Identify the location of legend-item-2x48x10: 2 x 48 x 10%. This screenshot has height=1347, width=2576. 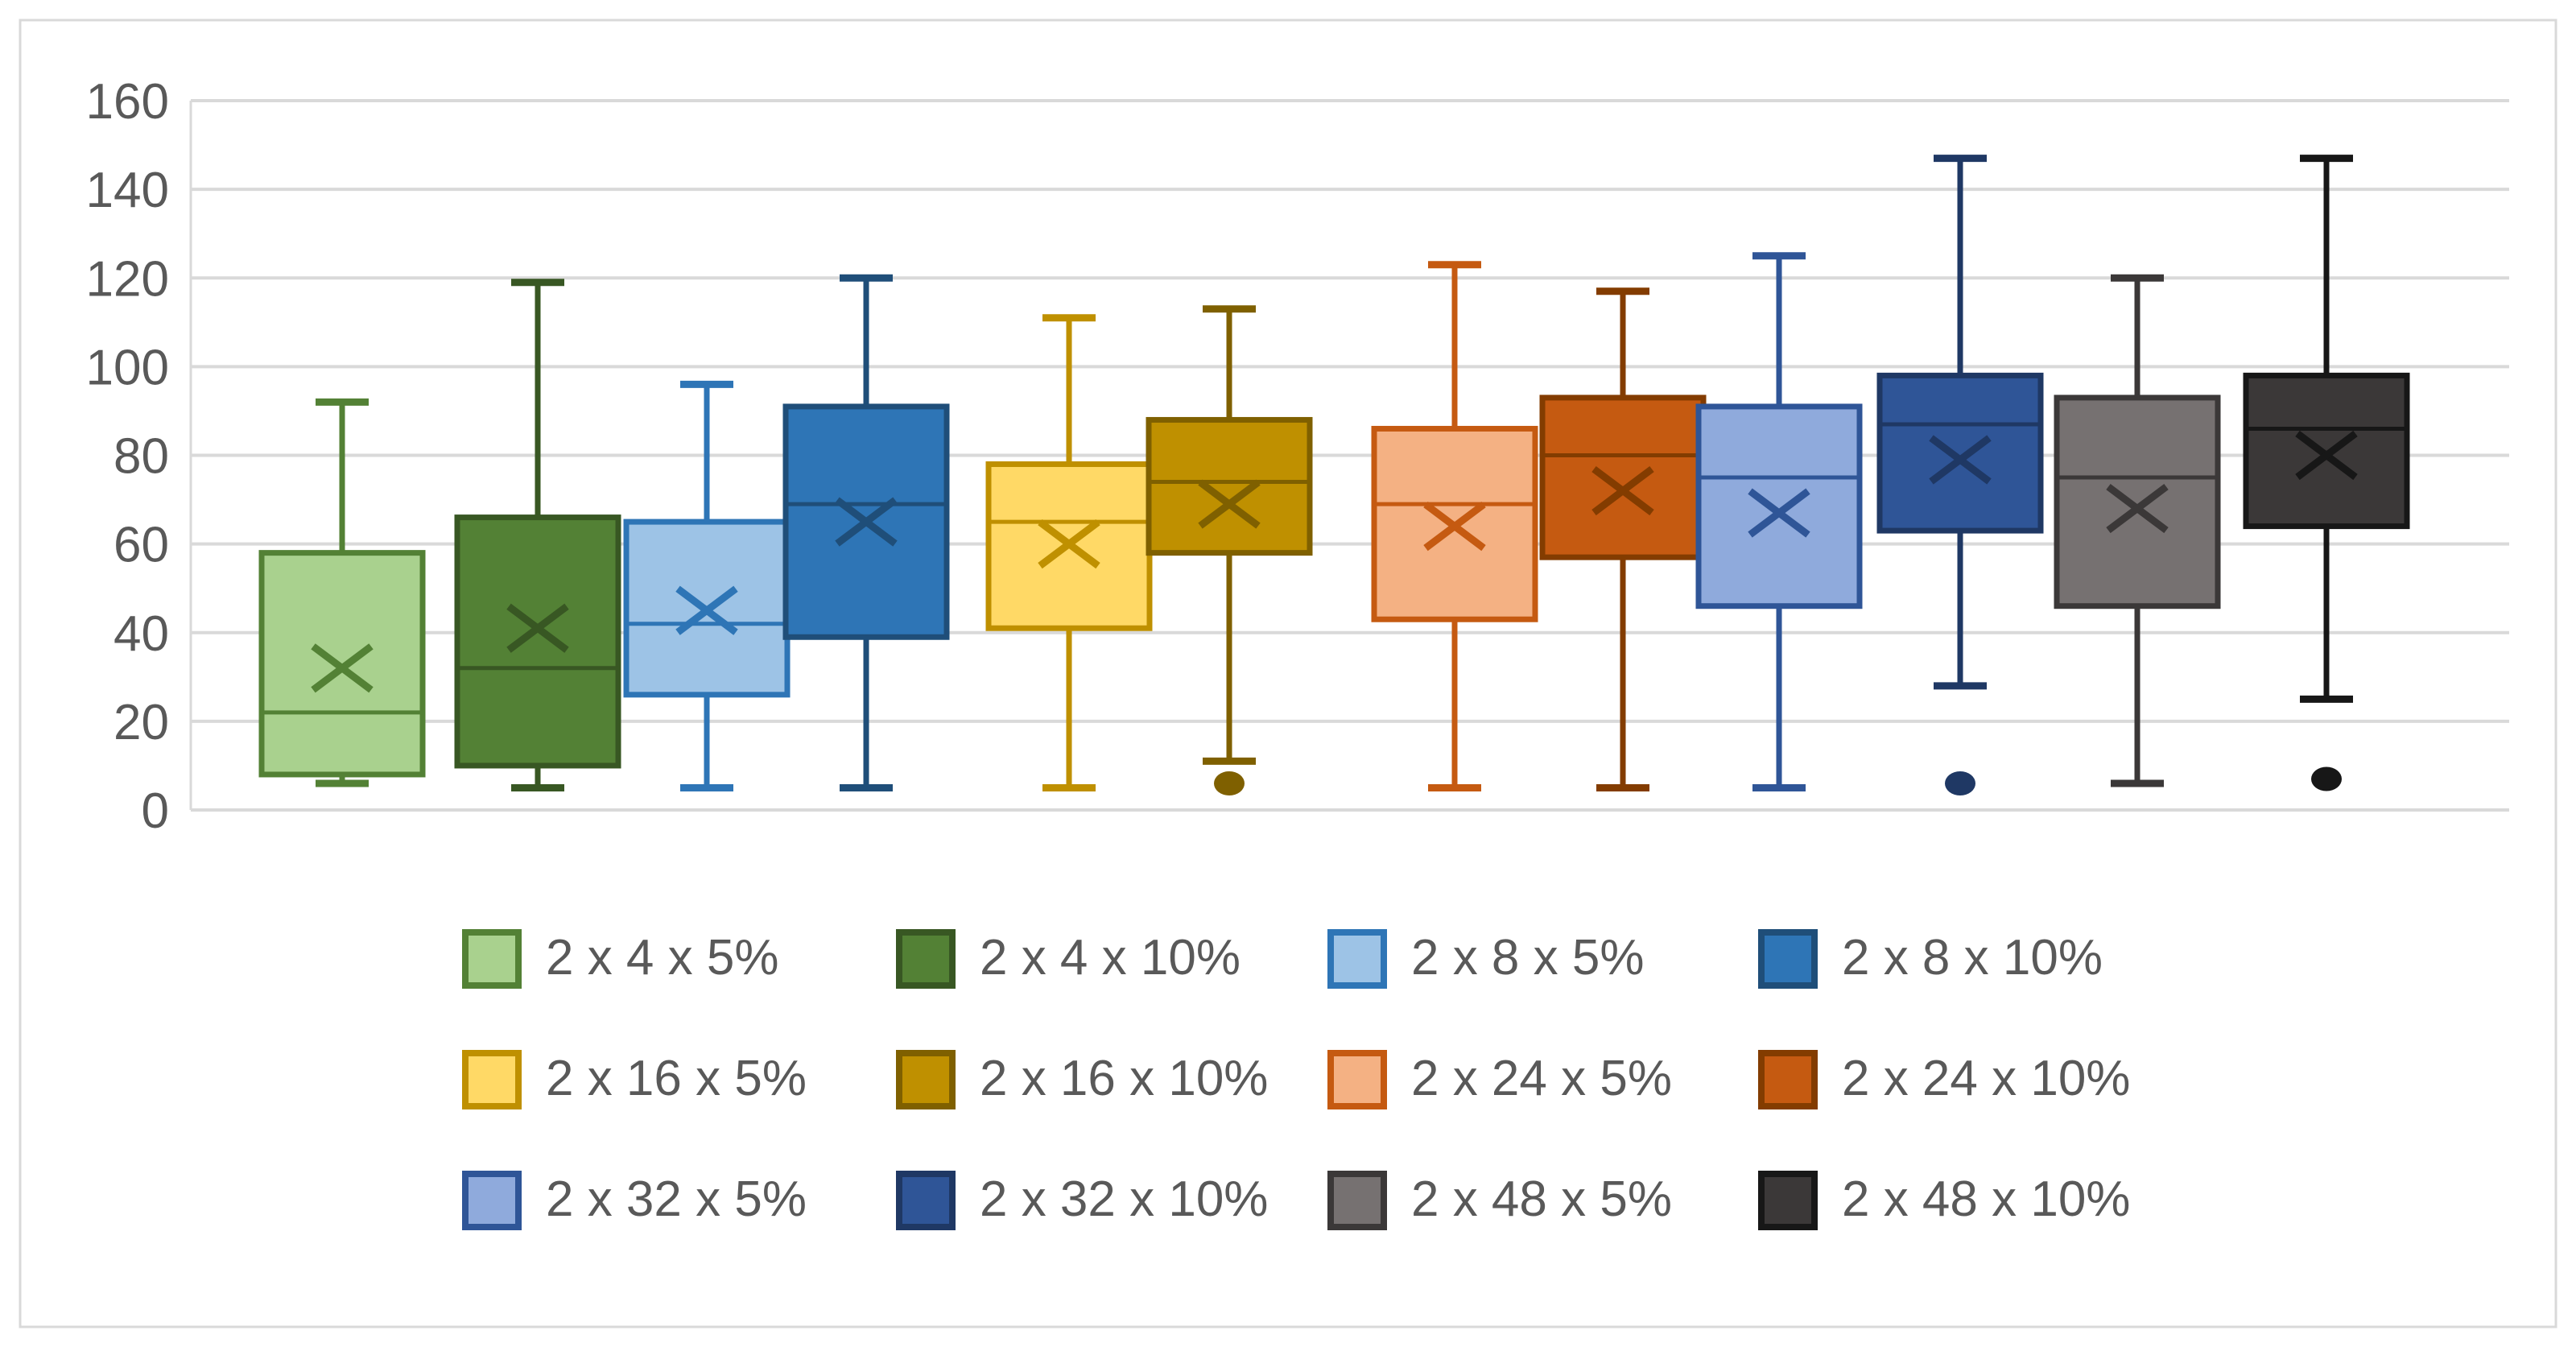
(1944, 1200).